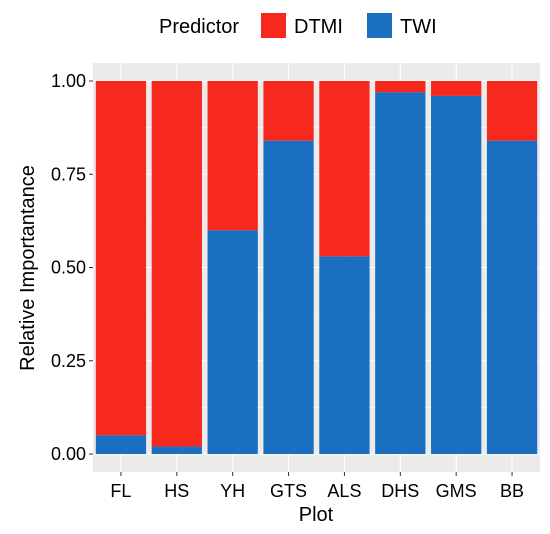 The height and width of the screenshot is (534, 550). I want to click on bar-dtmi-yh, so click(232, 156).